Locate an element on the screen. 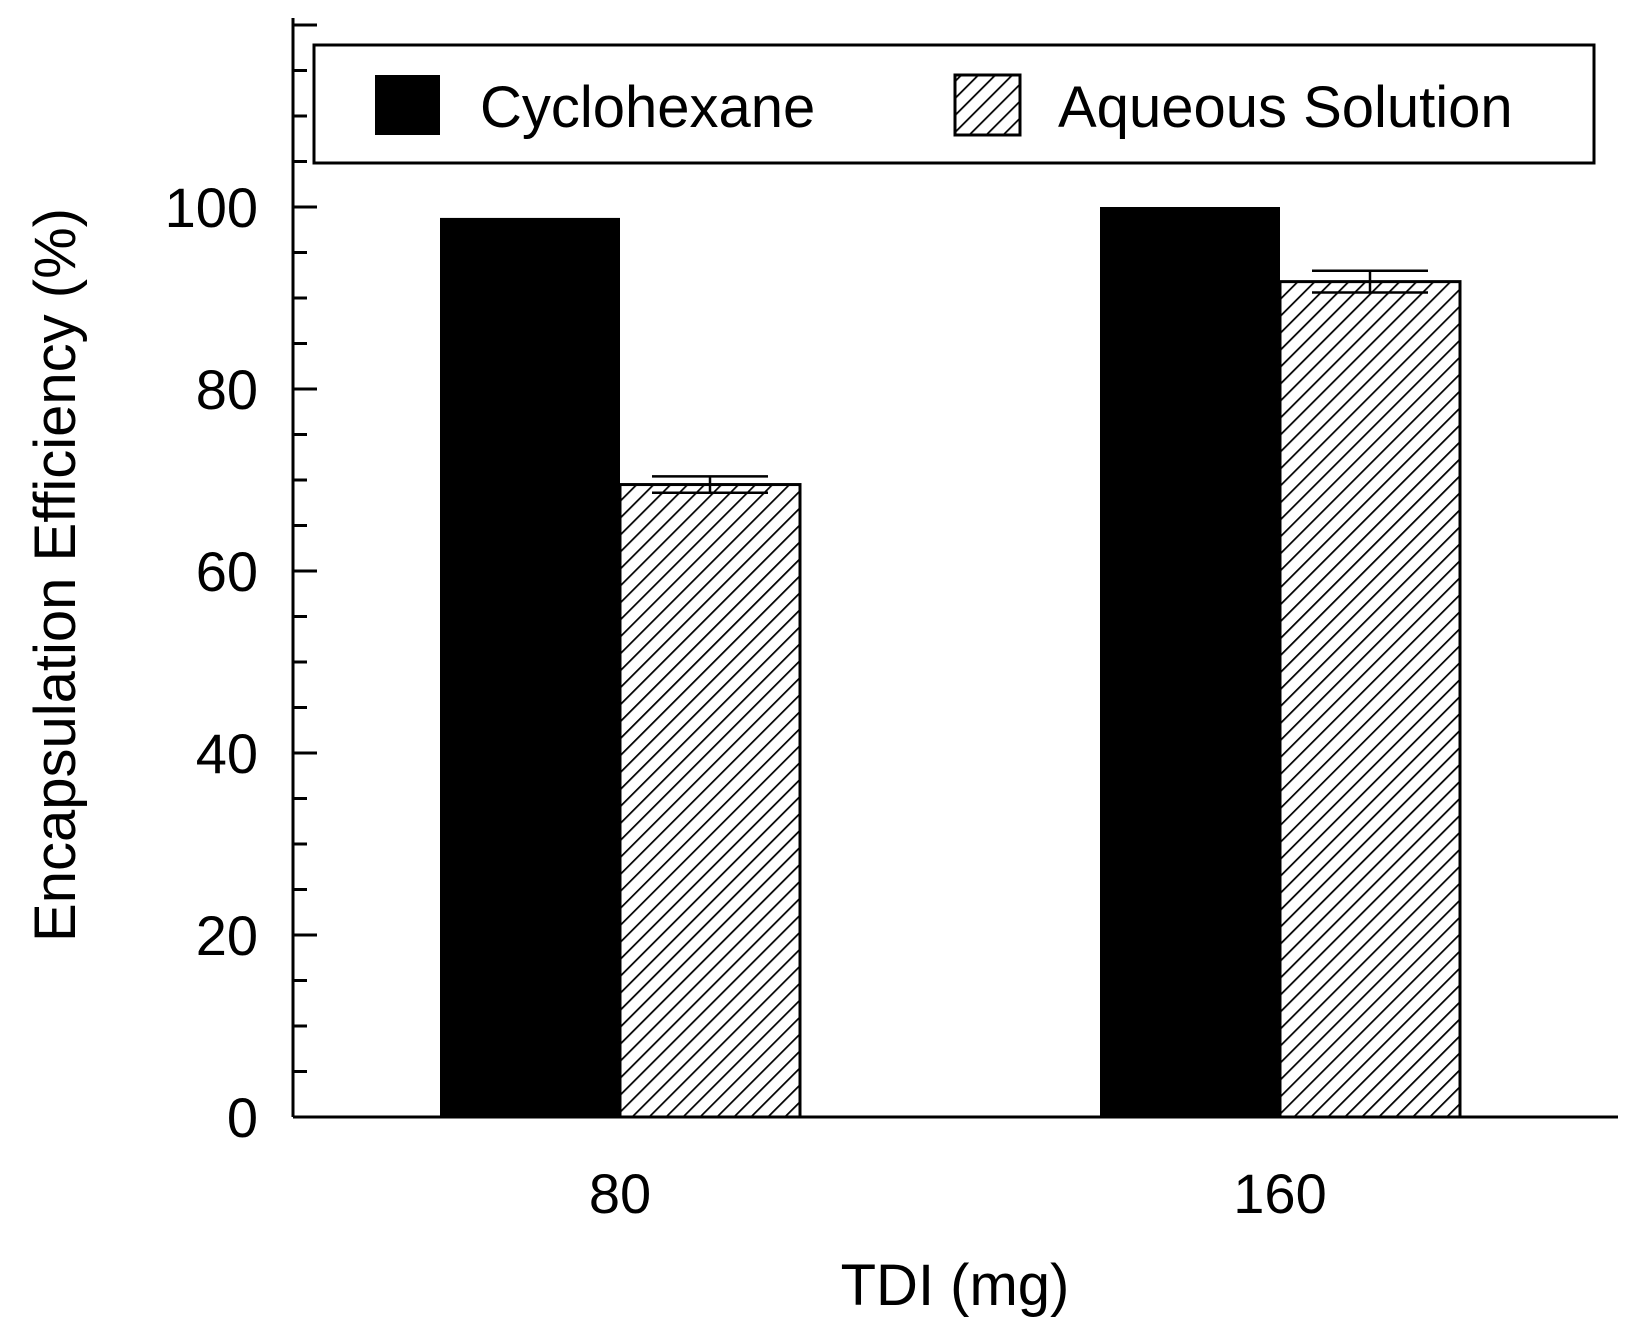 Image resolution: width=1628 pixels, height=1336 pixels. y-axis-ticks is located at coordinates (305, 571).